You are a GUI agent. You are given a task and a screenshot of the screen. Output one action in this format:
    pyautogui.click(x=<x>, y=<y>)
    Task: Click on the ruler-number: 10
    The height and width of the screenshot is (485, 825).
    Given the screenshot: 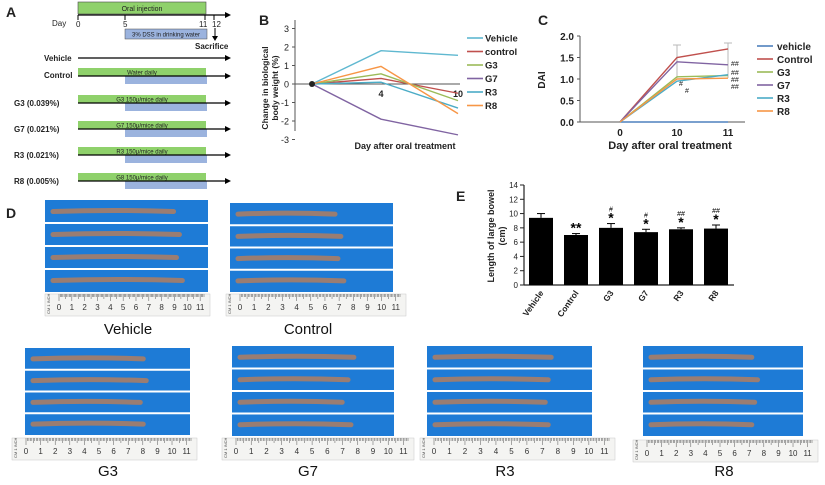 What is the action you would take?
    pyautogui.click(x=793, y=453)
    